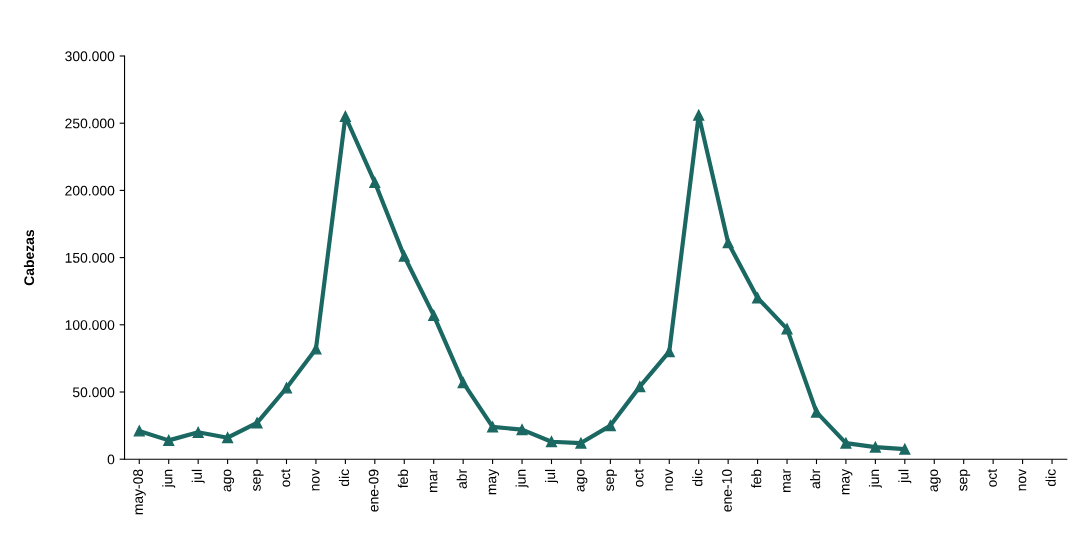 The image size is (1083, 560). Describe the element at coordinates (90, 56) in the screenshot. I see `y-tick-label: 300.000` at that location.